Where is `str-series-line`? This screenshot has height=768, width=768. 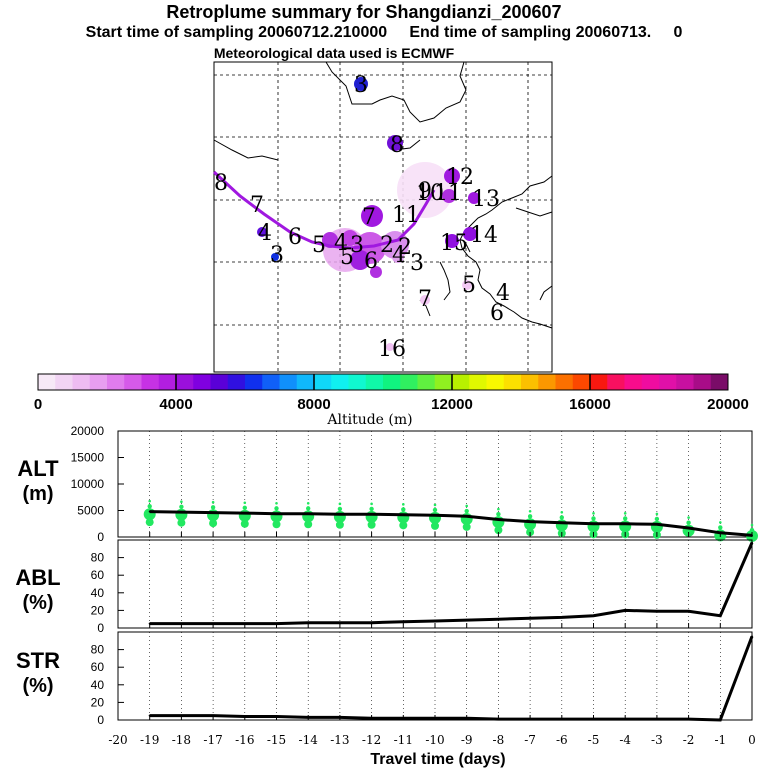 str-series-line is located at coordinates (451, 678).